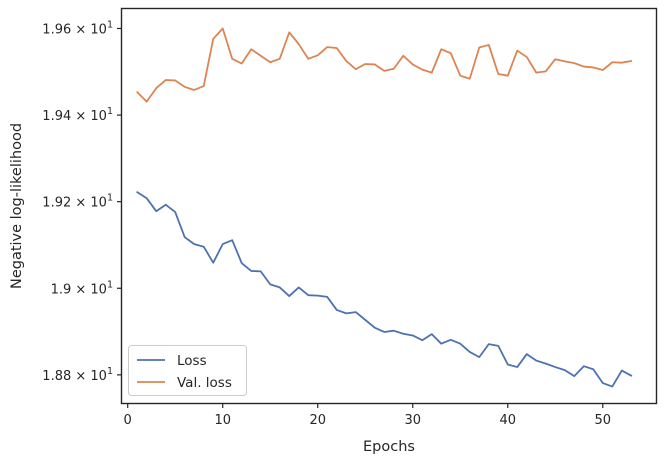 The width and height of the screenshot is (667, 463). Describe the element at coordinates (384, 65) in the screenshot. I see `series-line-val-loss` at that location.